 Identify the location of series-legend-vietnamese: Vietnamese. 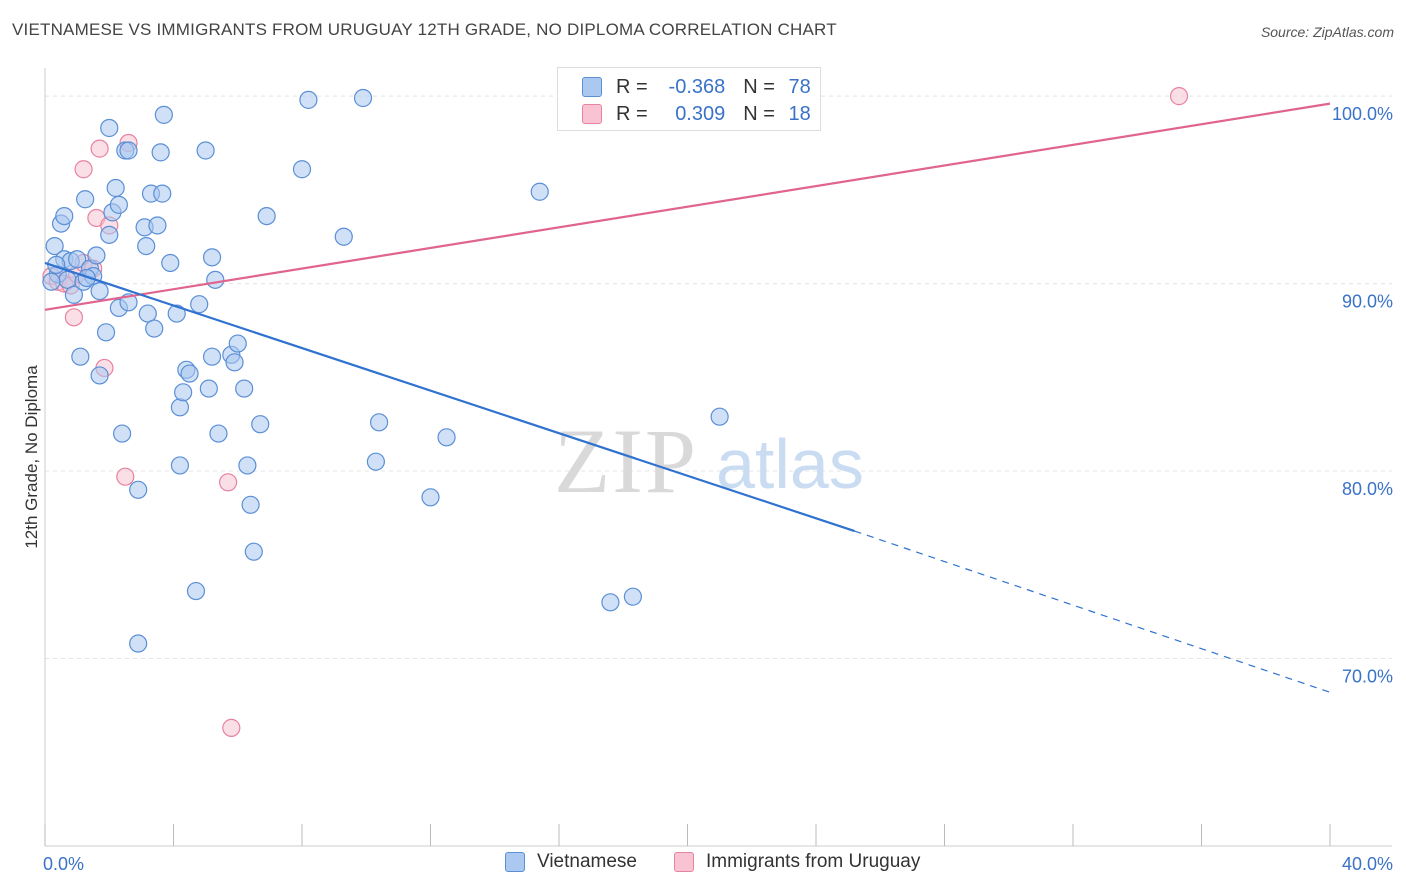
(571, 862).